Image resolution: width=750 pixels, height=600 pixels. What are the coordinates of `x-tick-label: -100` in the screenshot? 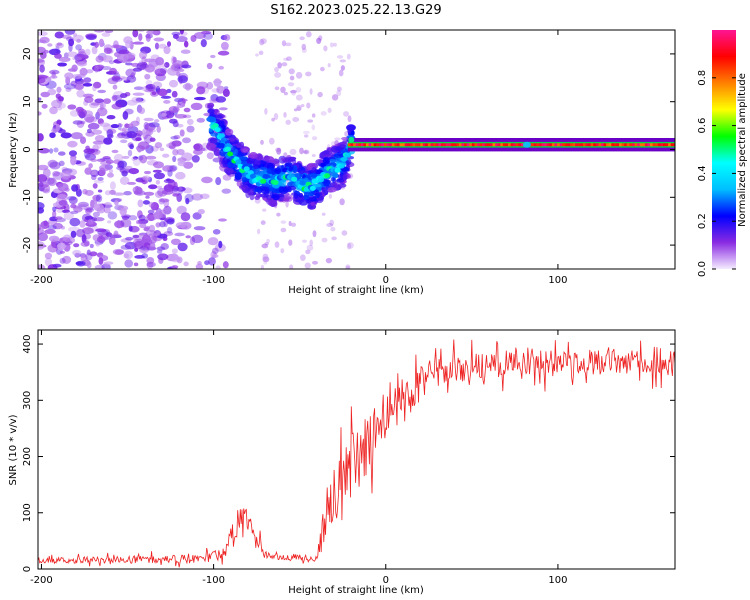 It's located at (213, 280).